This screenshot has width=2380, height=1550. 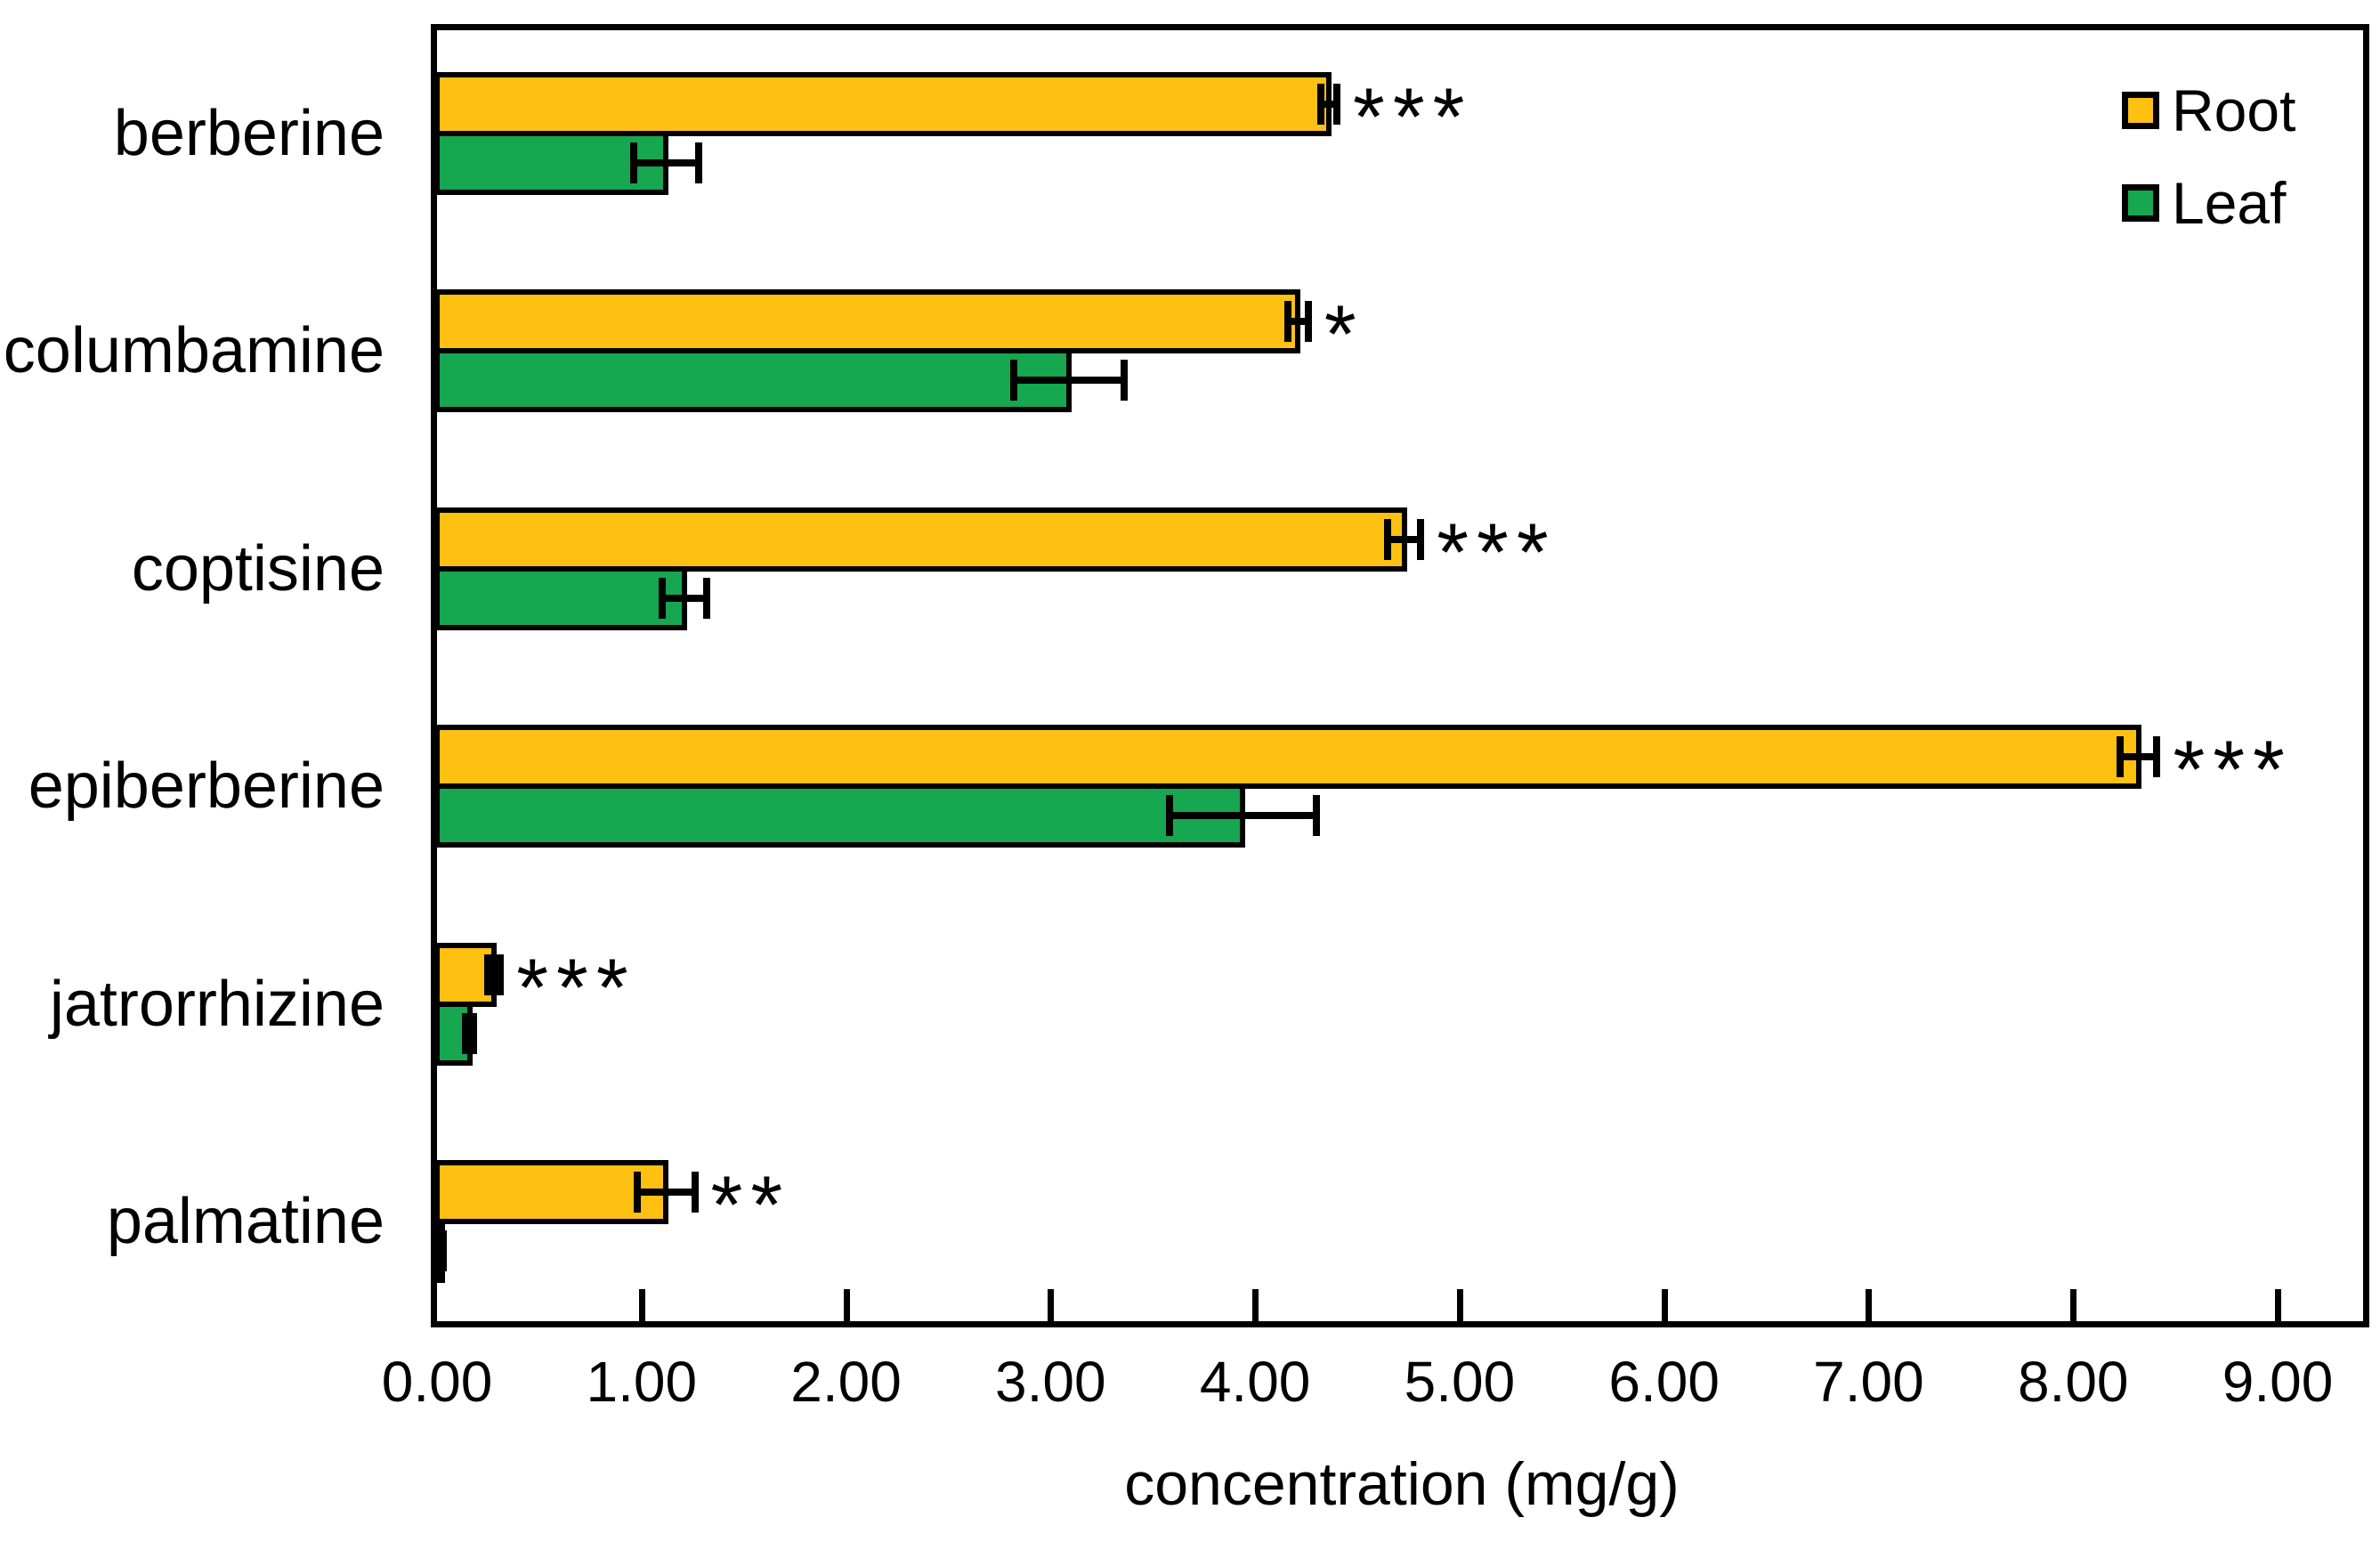 What do you see at coordinates (1052, 1305) in the screenshot?
I see `x-tick-3.00` at bounding box center [1052, 1305].